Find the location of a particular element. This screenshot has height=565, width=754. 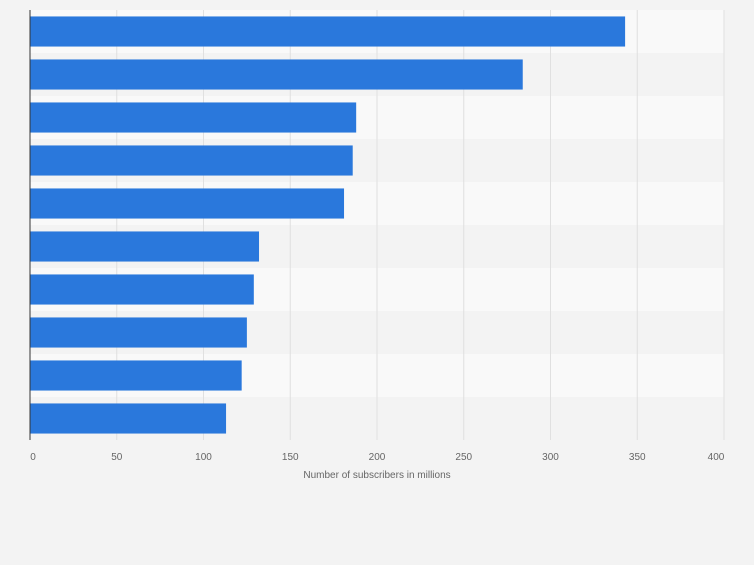

x-tick-label: 0 is located at coordinates (33, 457).